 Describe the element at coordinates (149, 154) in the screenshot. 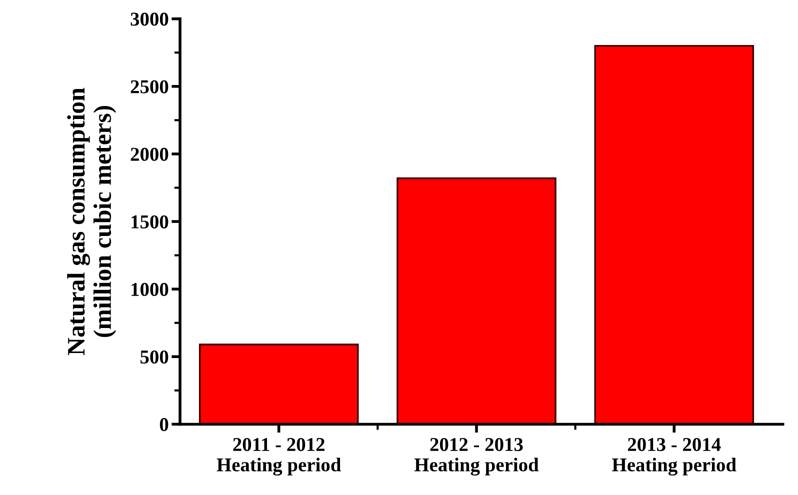

I see `y-tick-label: 2000` at that location.